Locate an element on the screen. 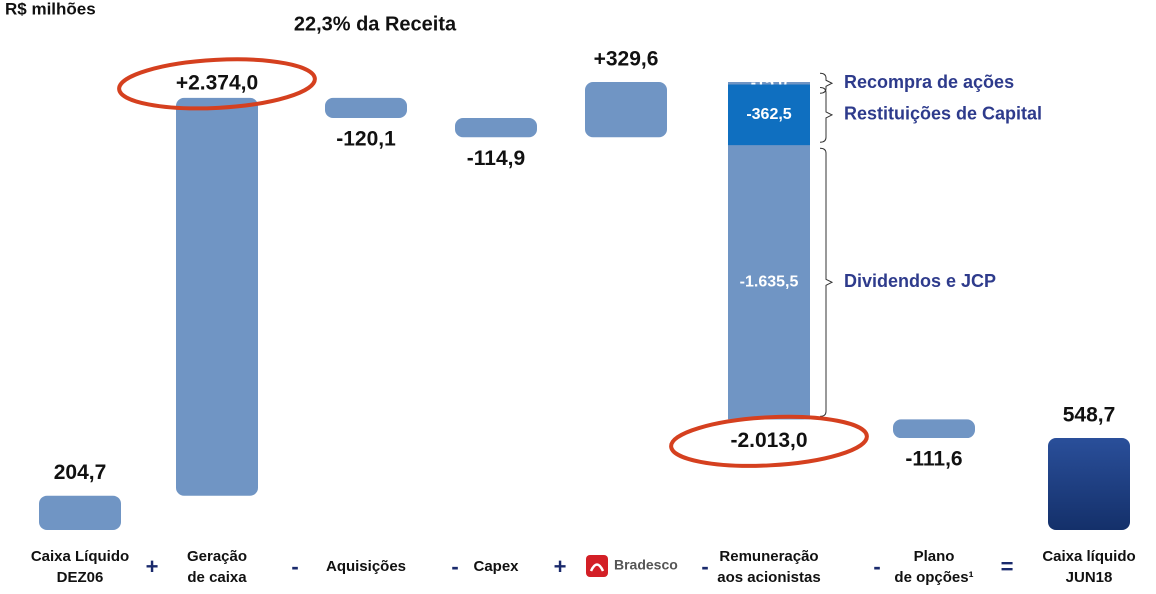 This screenshot has height=594, width=1156. value-label: +2.374,0 is located at coordinates (217, 82).